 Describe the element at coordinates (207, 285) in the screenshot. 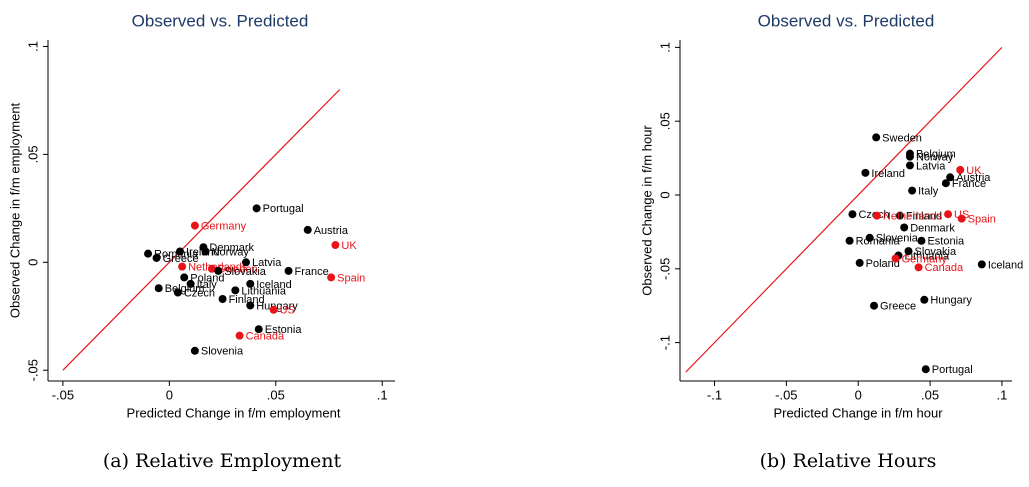

I see `point-label: Italy` at that location.